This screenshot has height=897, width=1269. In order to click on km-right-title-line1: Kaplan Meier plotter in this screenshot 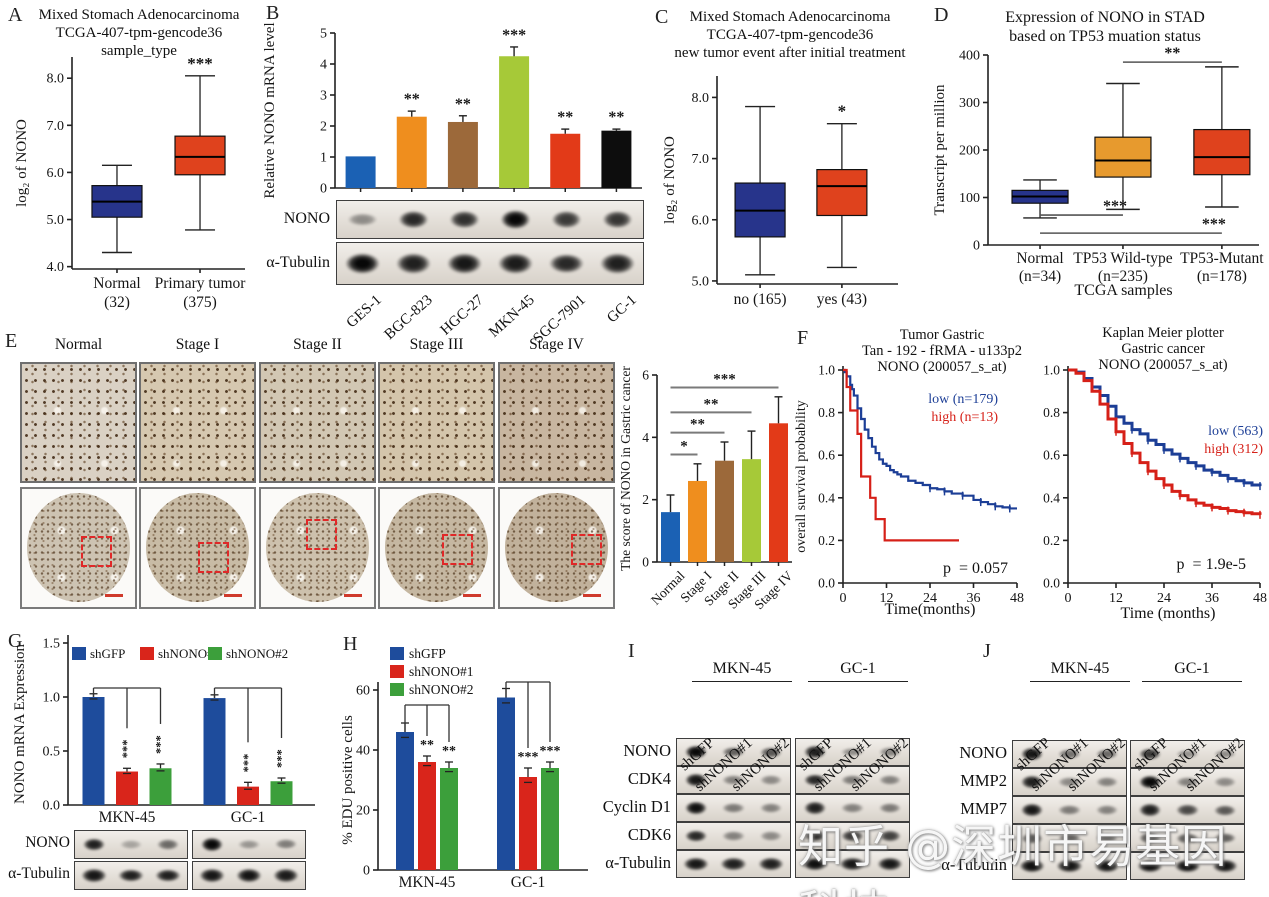, I will do `click(1163, 333)`.